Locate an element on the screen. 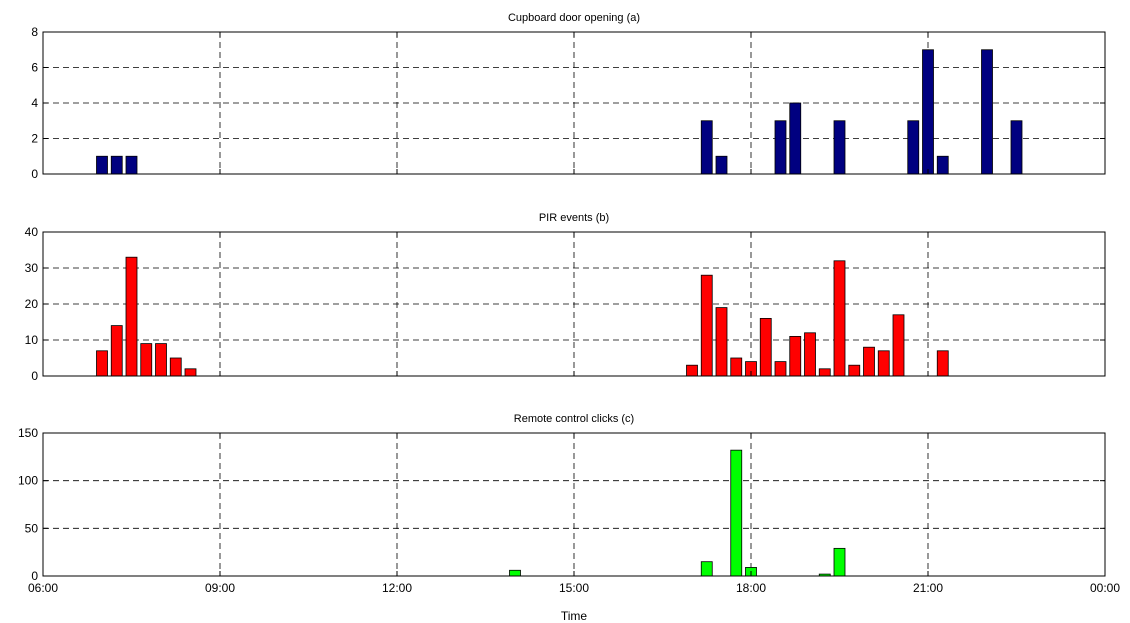 This screenshot has width=1130, height=623. x-axis-label: Time is located at coordinates (574, 616).